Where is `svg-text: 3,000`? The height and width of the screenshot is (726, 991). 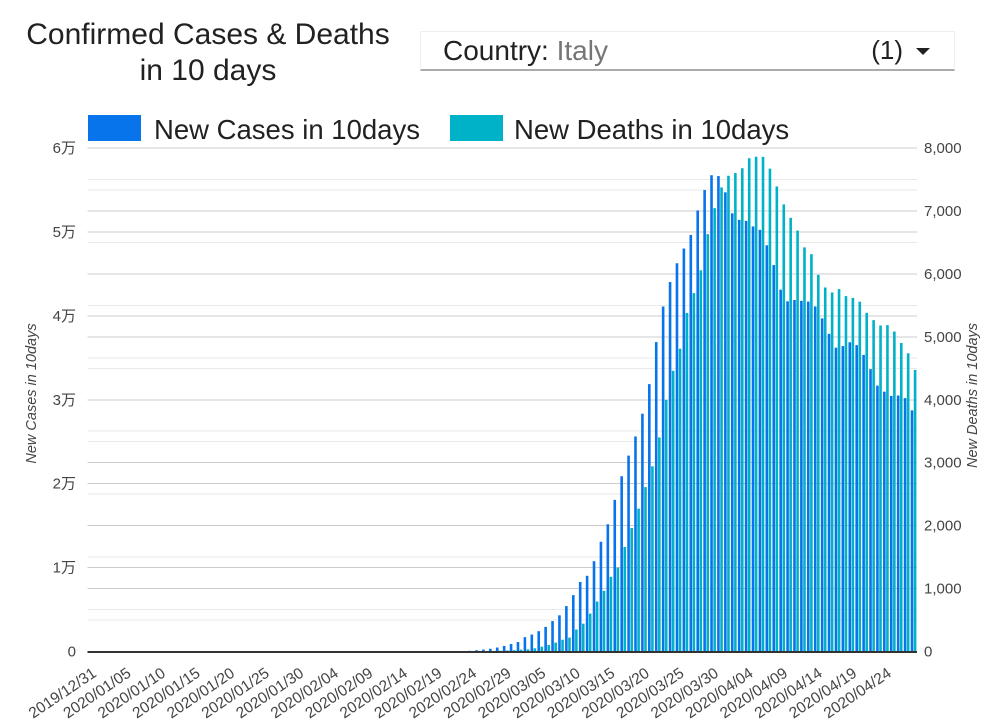 svg-text: 3,000 is located at coordinates (943, 463).